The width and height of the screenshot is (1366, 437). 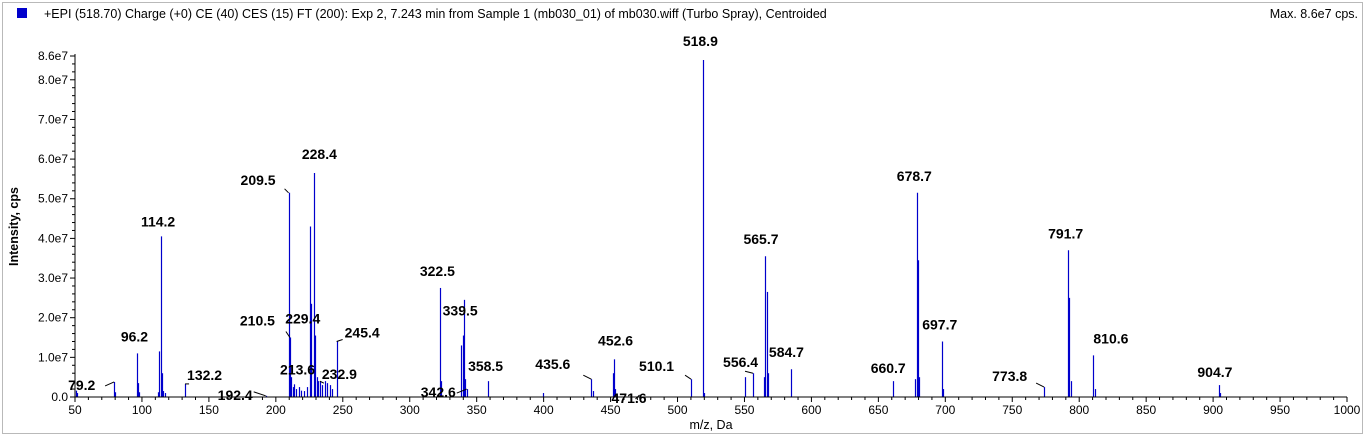 What do you see at coordinates (81, 385) in the screenshot?
I see `peak-annotation-label: 79.2` at bounding box center [81, 385].